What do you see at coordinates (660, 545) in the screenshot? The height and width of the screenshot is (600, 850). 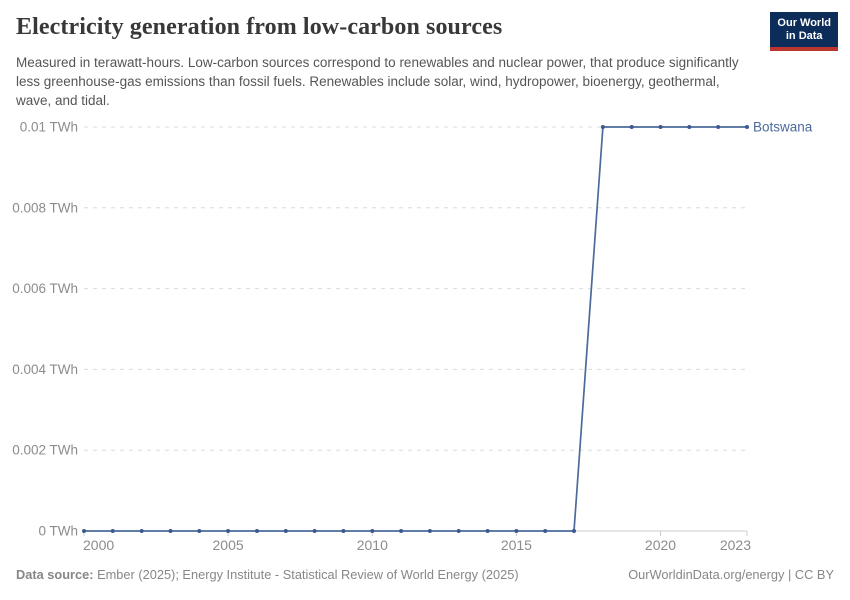 I see `x-tick-label: 2020` at bounding box center [660, 545].